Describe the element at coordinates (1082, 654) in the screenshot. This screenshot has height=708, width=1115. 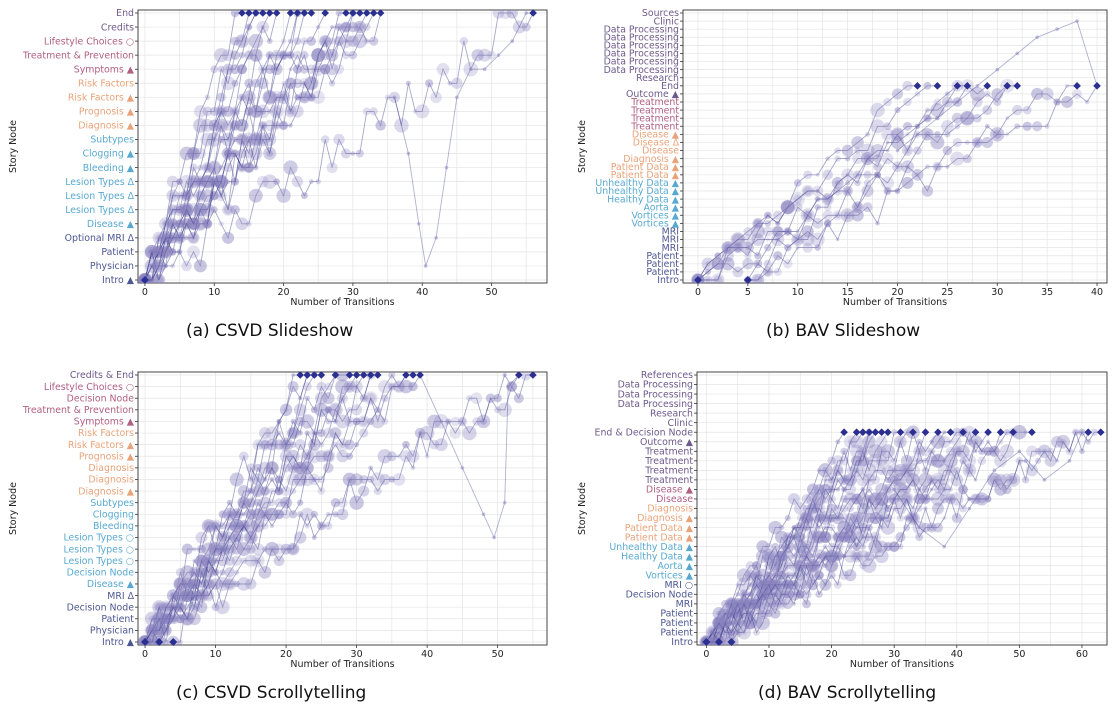
I see `x-tick-label: 60` at that location.